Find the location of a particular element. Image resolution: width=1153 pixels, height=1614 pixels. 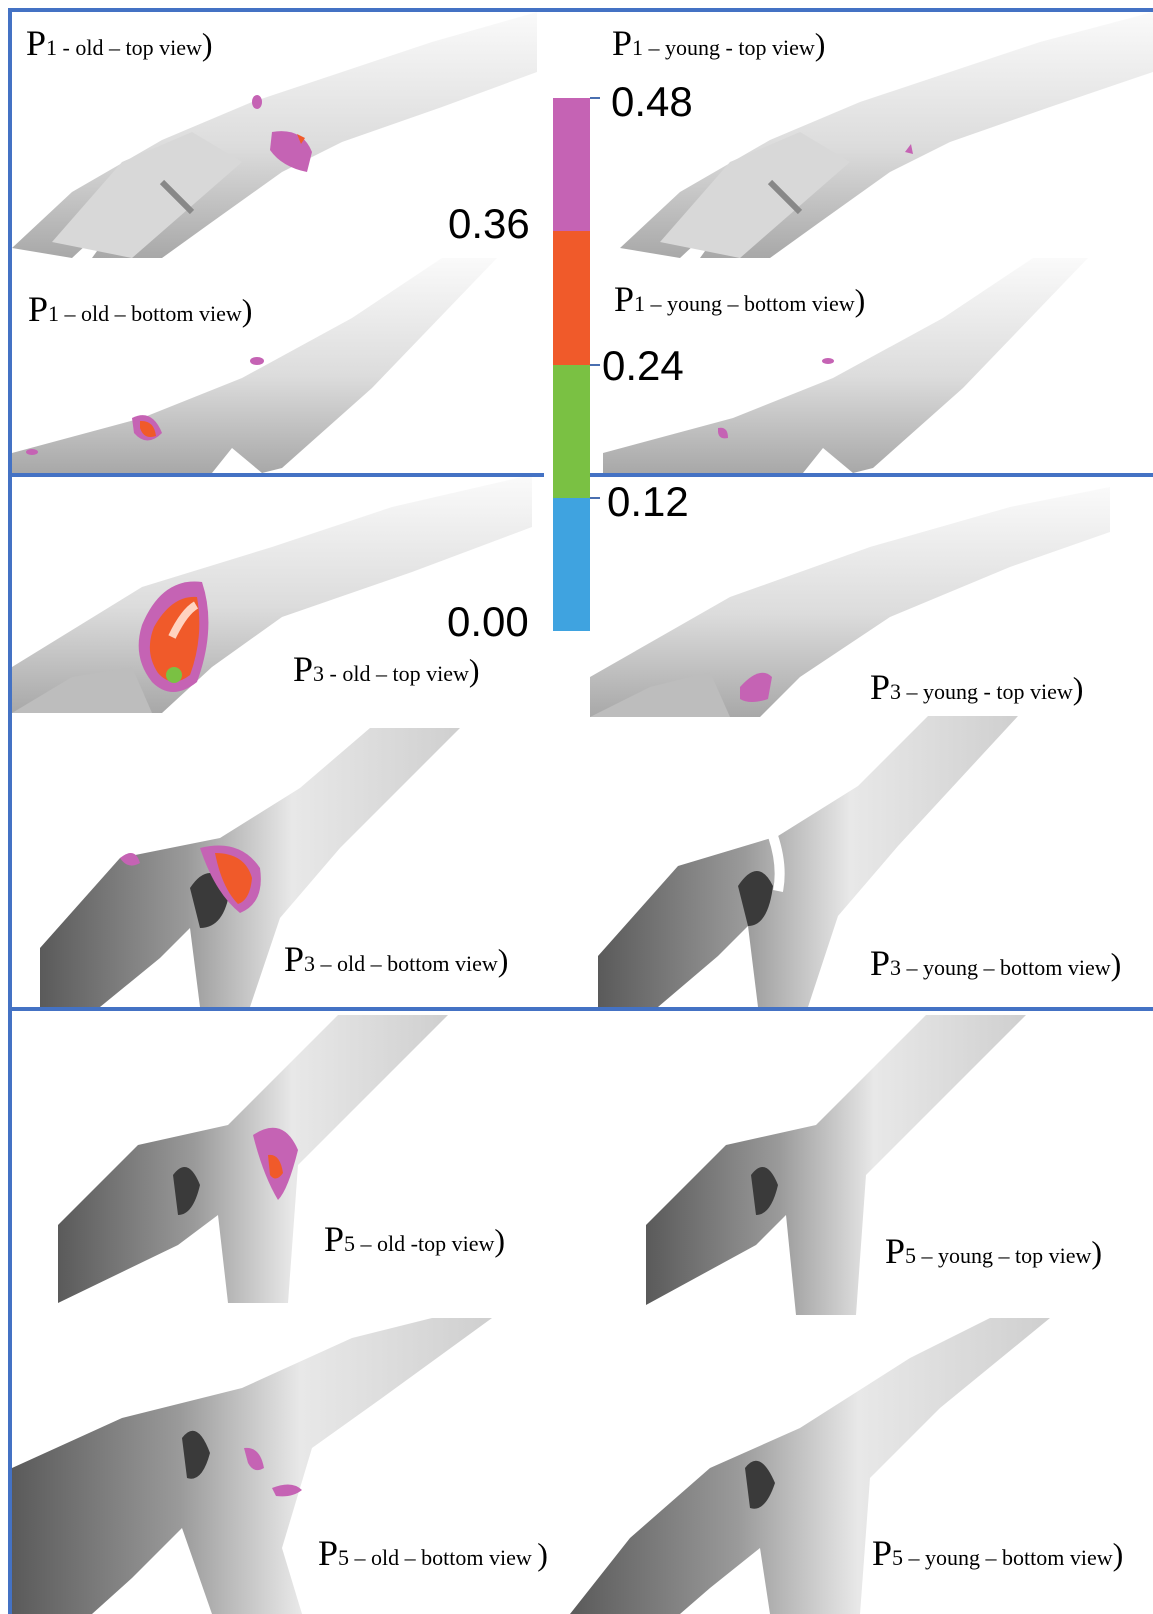

vessel-render-p3-old-top is located at coordinates (272, 595).